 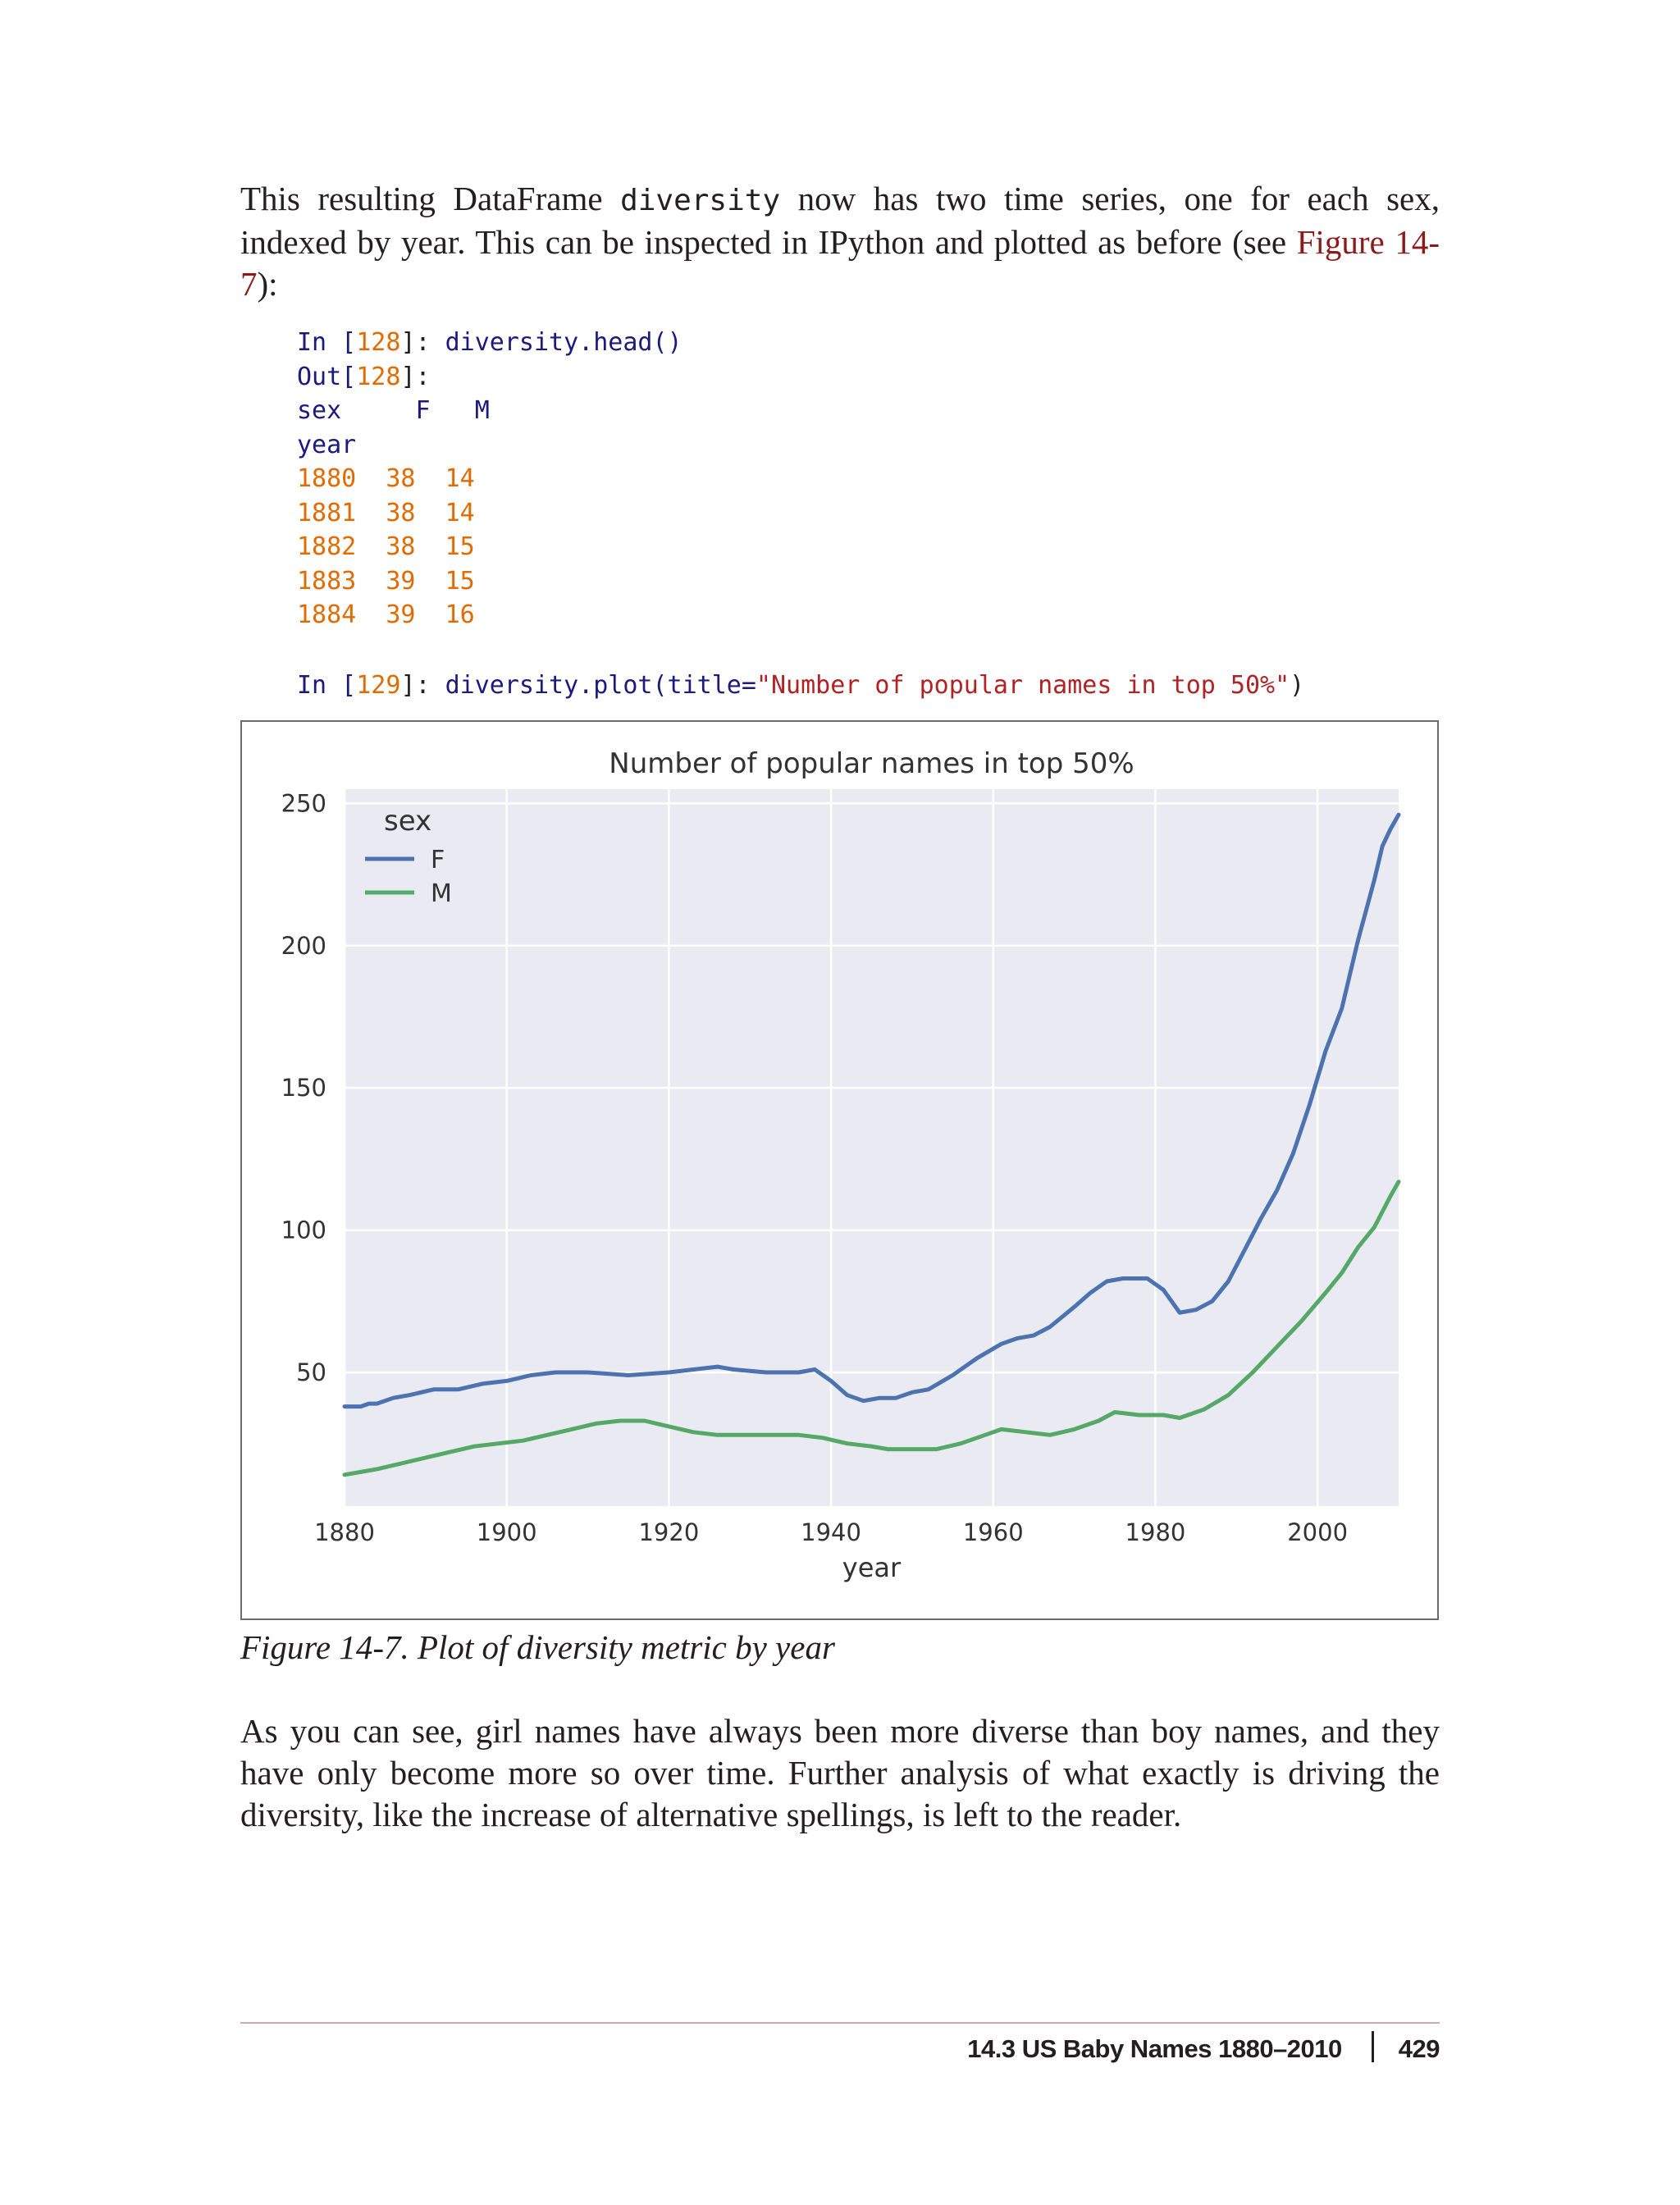 What do you see at coordinates (872, 764) in the screenshot?
I see `chart-title: Number of popular names in top 50%` at bounding box center [872, 764].